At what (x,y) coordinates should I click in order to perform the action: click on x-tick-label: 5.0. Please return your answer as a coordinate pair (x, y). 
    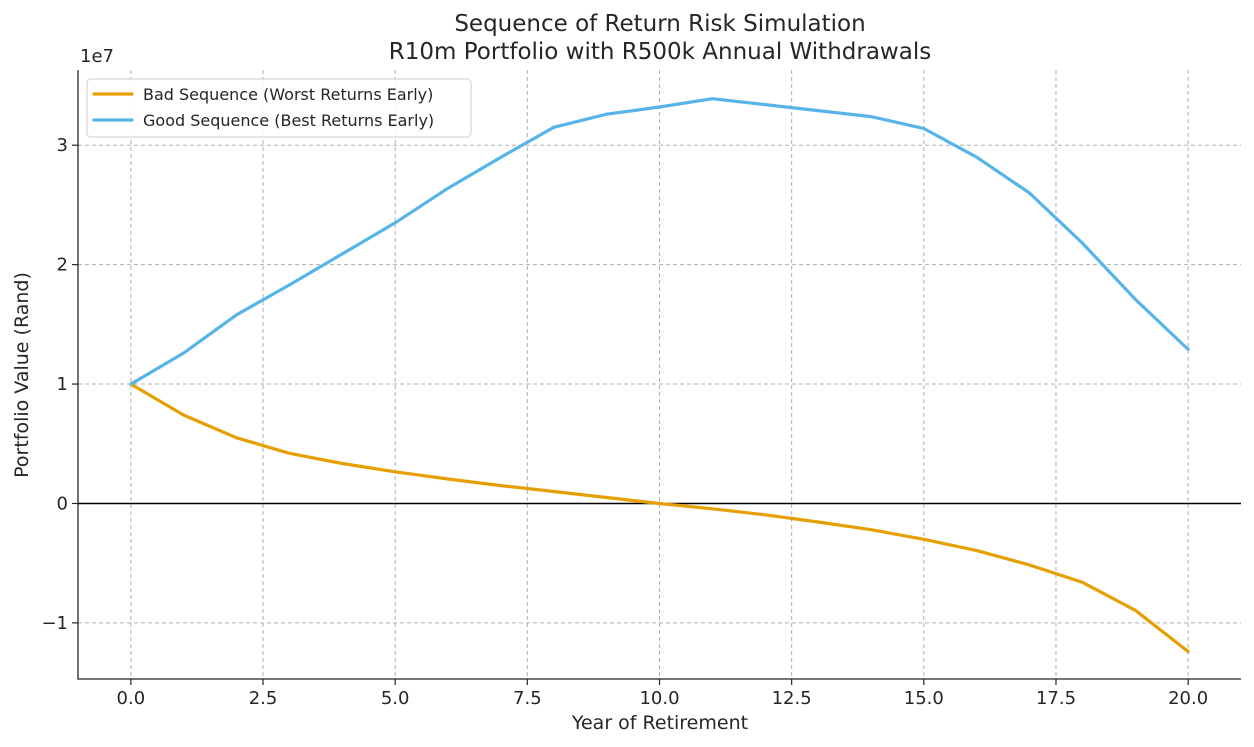
    Looking at the image, I should click on (395, 698).